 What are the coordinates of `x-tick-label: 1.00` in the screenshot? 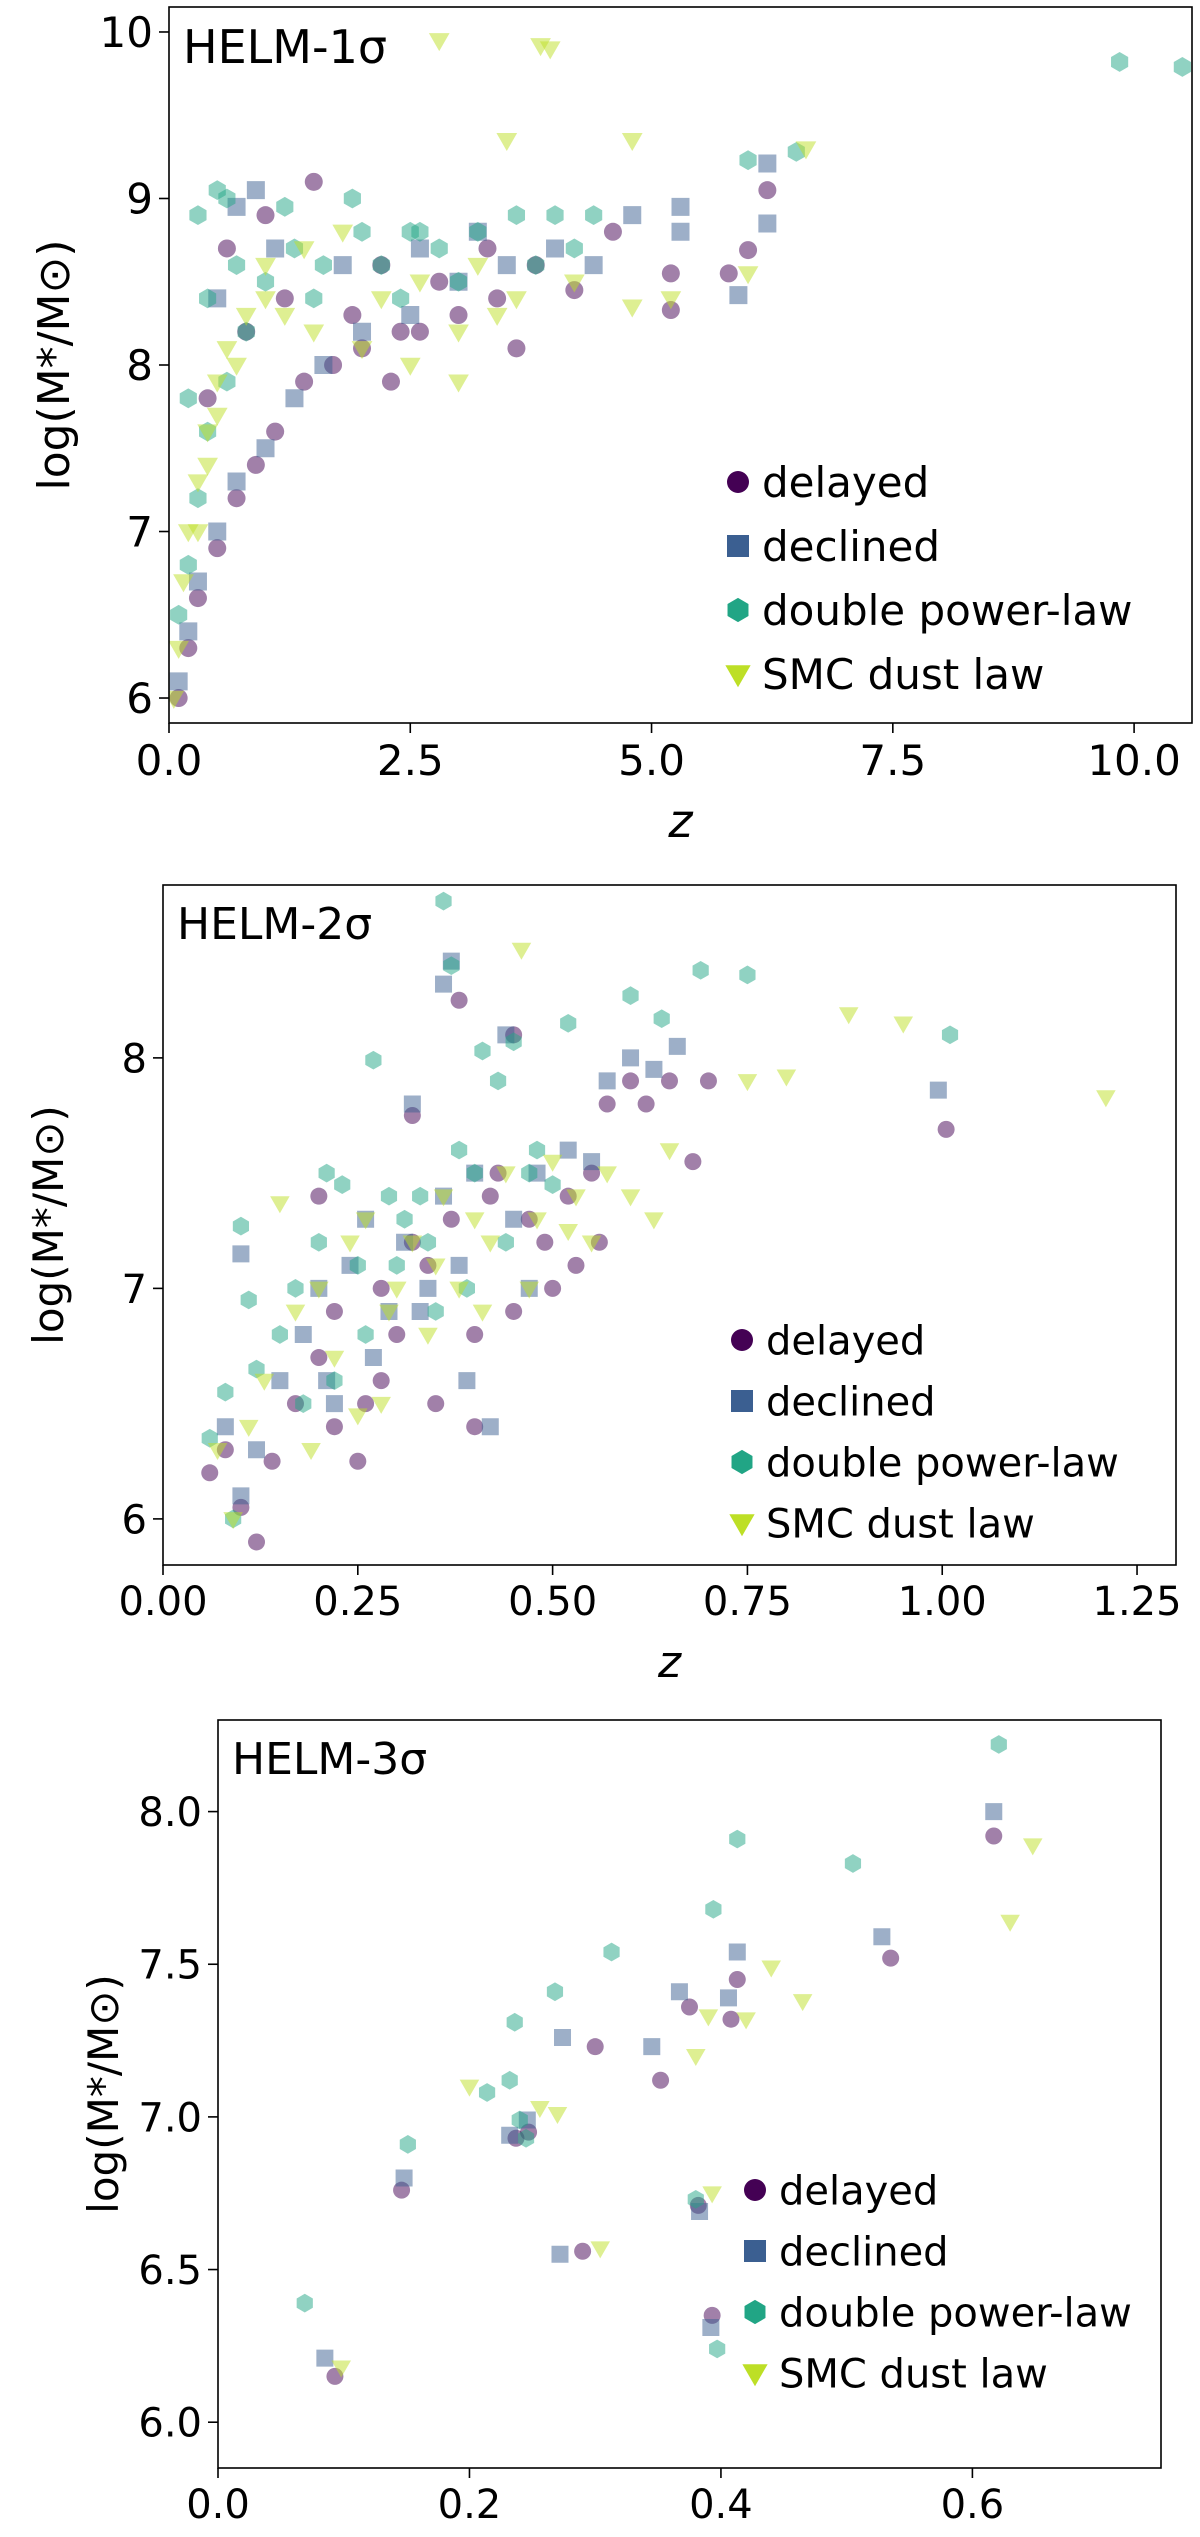 It's located at (942, 1602).